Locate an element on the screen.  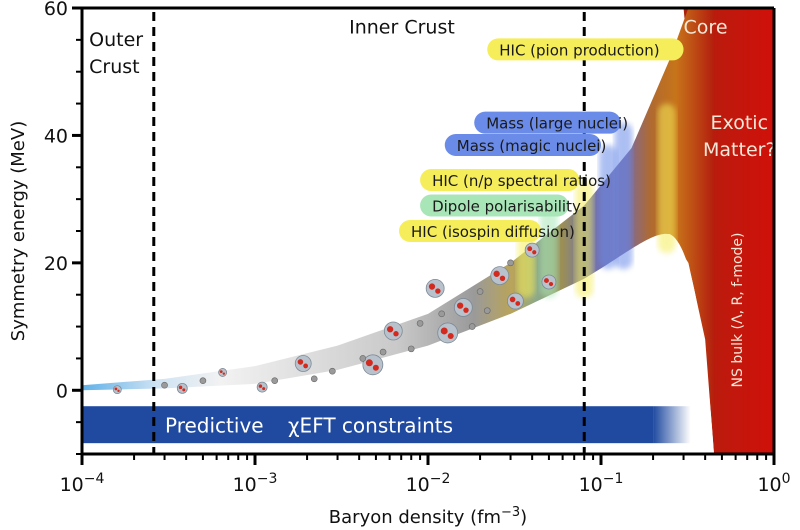
y-axis-label: Symmetry energy (MeV) is located at coordinates (18, 231).